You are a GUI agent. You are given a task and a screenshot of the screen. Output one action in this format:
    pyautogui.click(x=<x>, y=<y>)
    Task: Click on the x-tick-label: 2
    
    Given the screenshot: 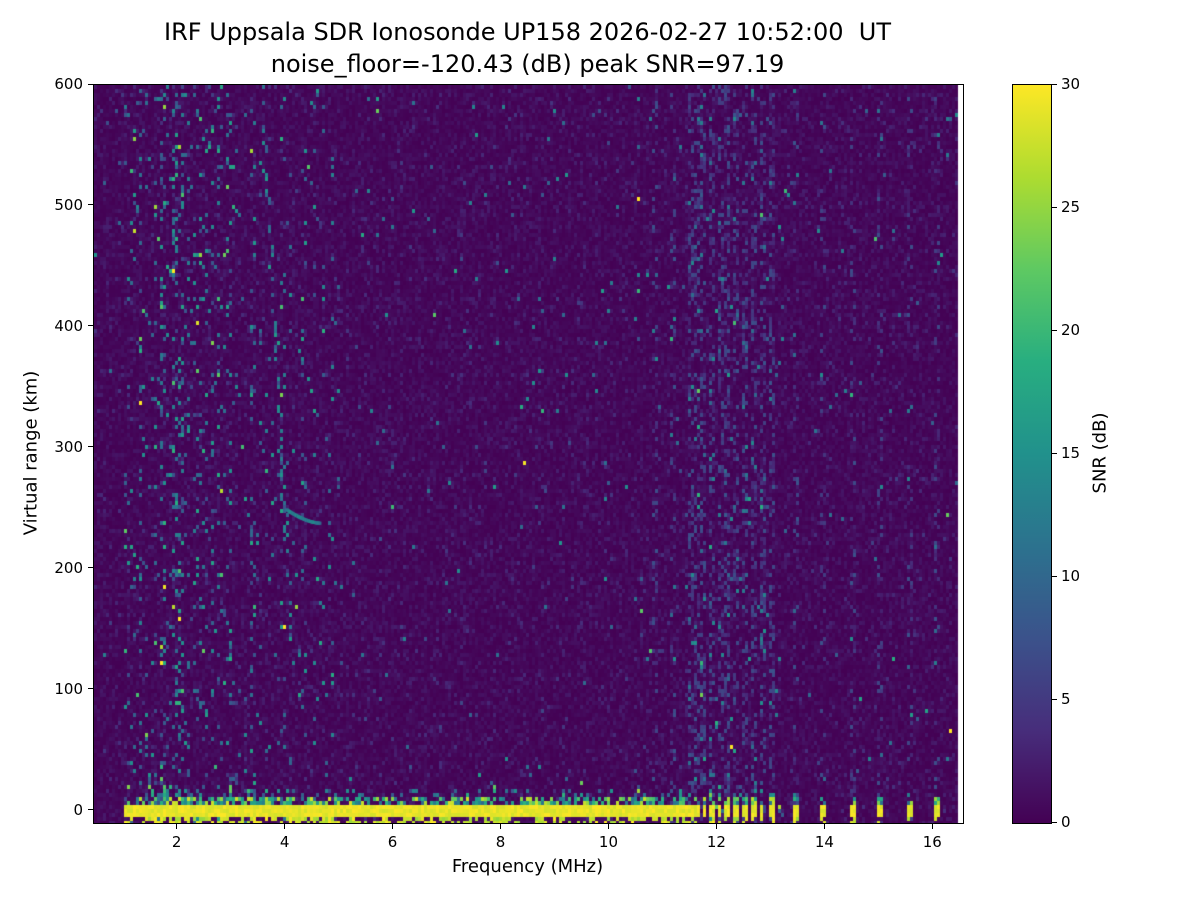 What is the action you would take?
    pyautogui.click(x=176, y=842)
    